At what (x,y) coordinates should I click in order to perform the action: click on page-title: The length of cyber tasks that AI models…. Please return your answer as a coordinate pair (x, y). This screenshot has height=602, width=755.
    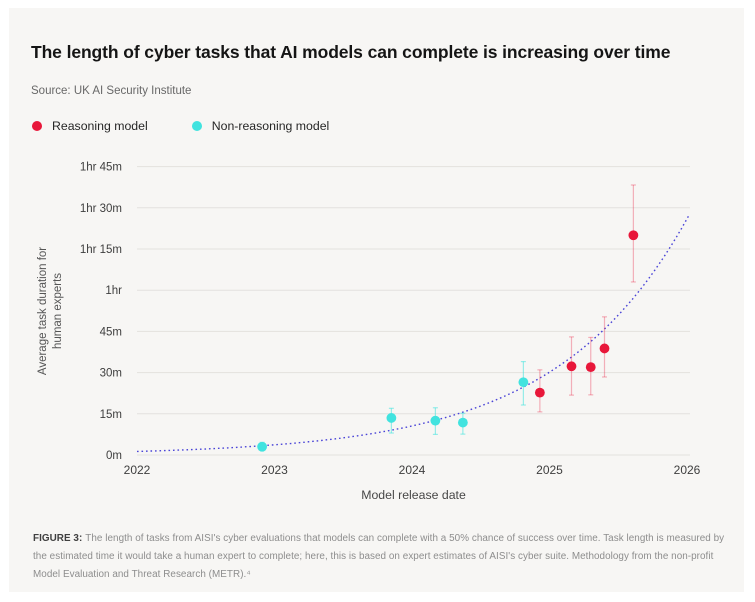
    Looking at the image, I should click on (351, 51).